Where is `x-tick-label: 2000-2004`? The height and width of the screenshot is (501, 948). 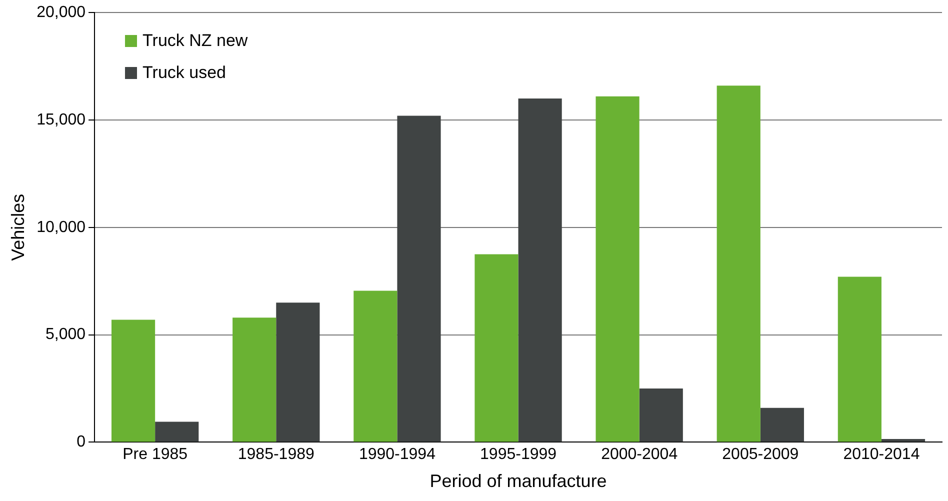 x-tick-label: 2000-2004 is located at coordinates (639, 455).